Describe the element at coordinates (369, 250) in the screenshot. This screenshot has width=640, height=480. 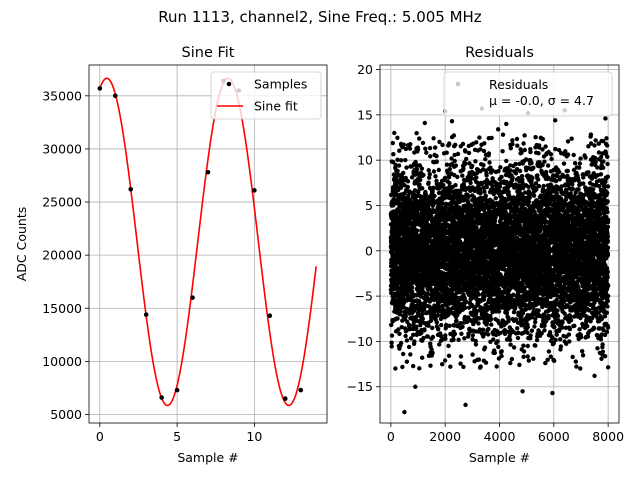
I see `y-tick-label: 0` at that location.